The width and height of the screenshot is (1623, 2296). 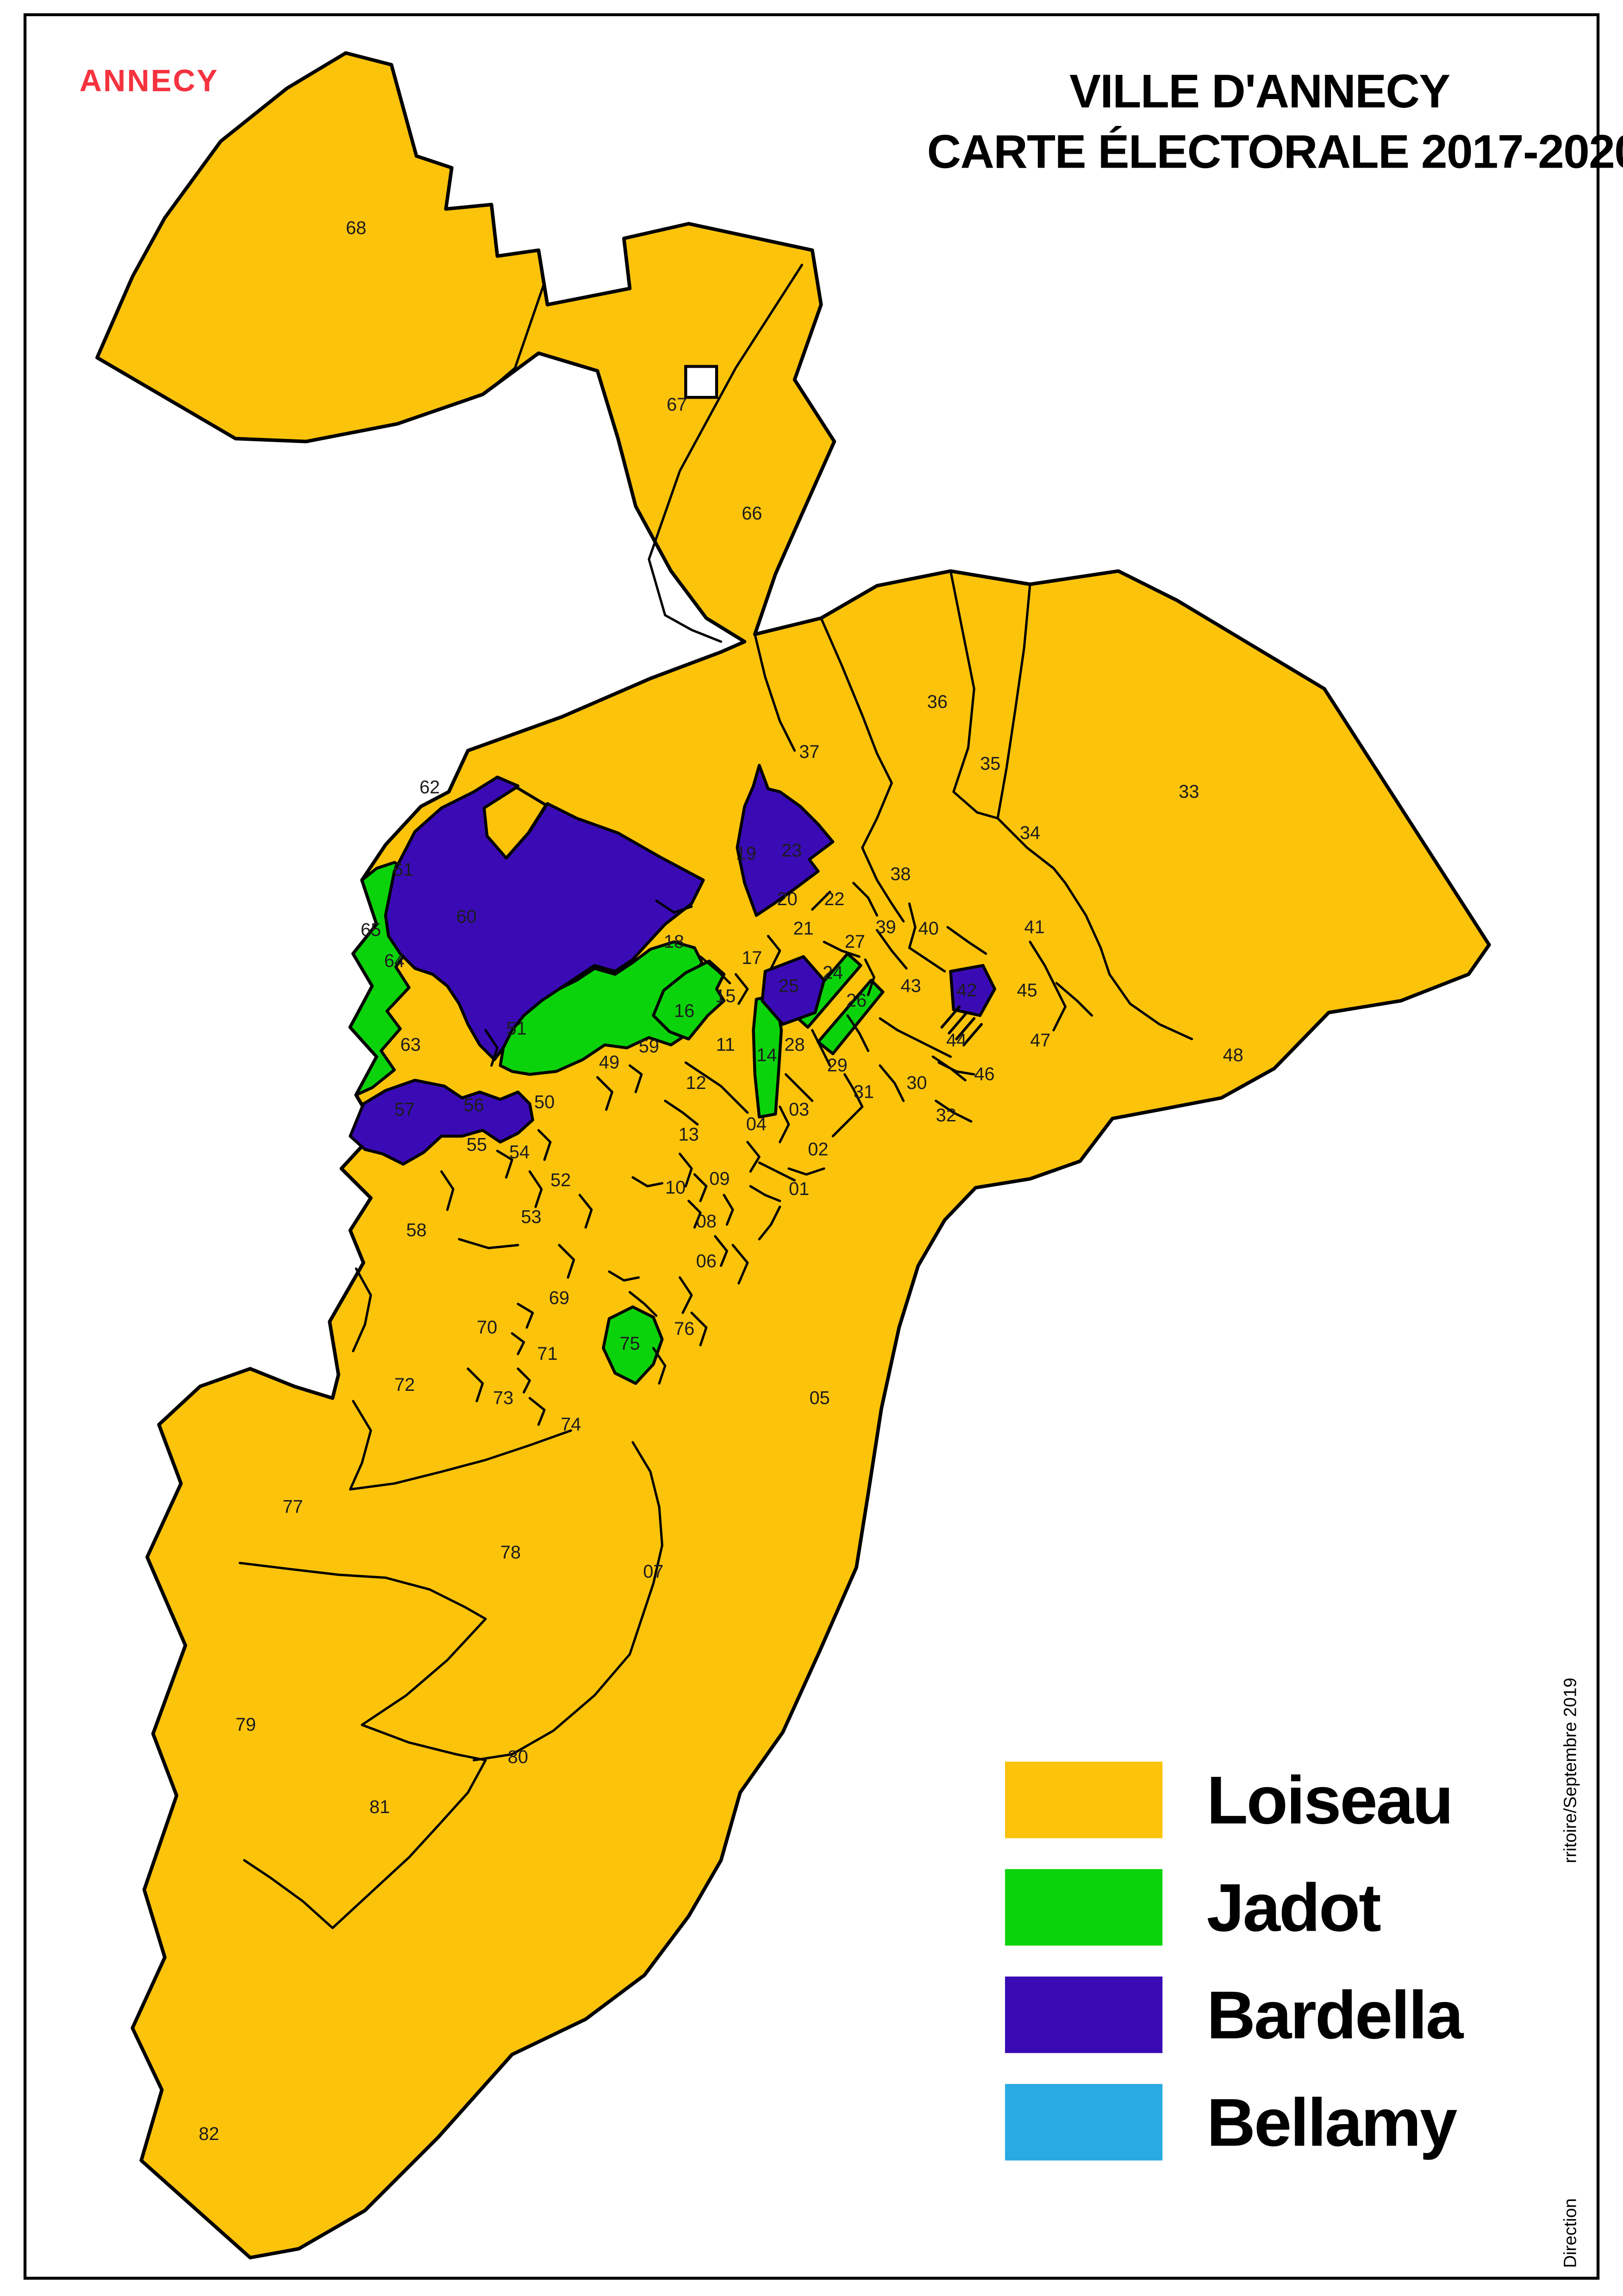 What do you see at coordinates (609, 1062) in the screenshot?
I see `district-label-49: 49` at bounding box center [609, 1062].